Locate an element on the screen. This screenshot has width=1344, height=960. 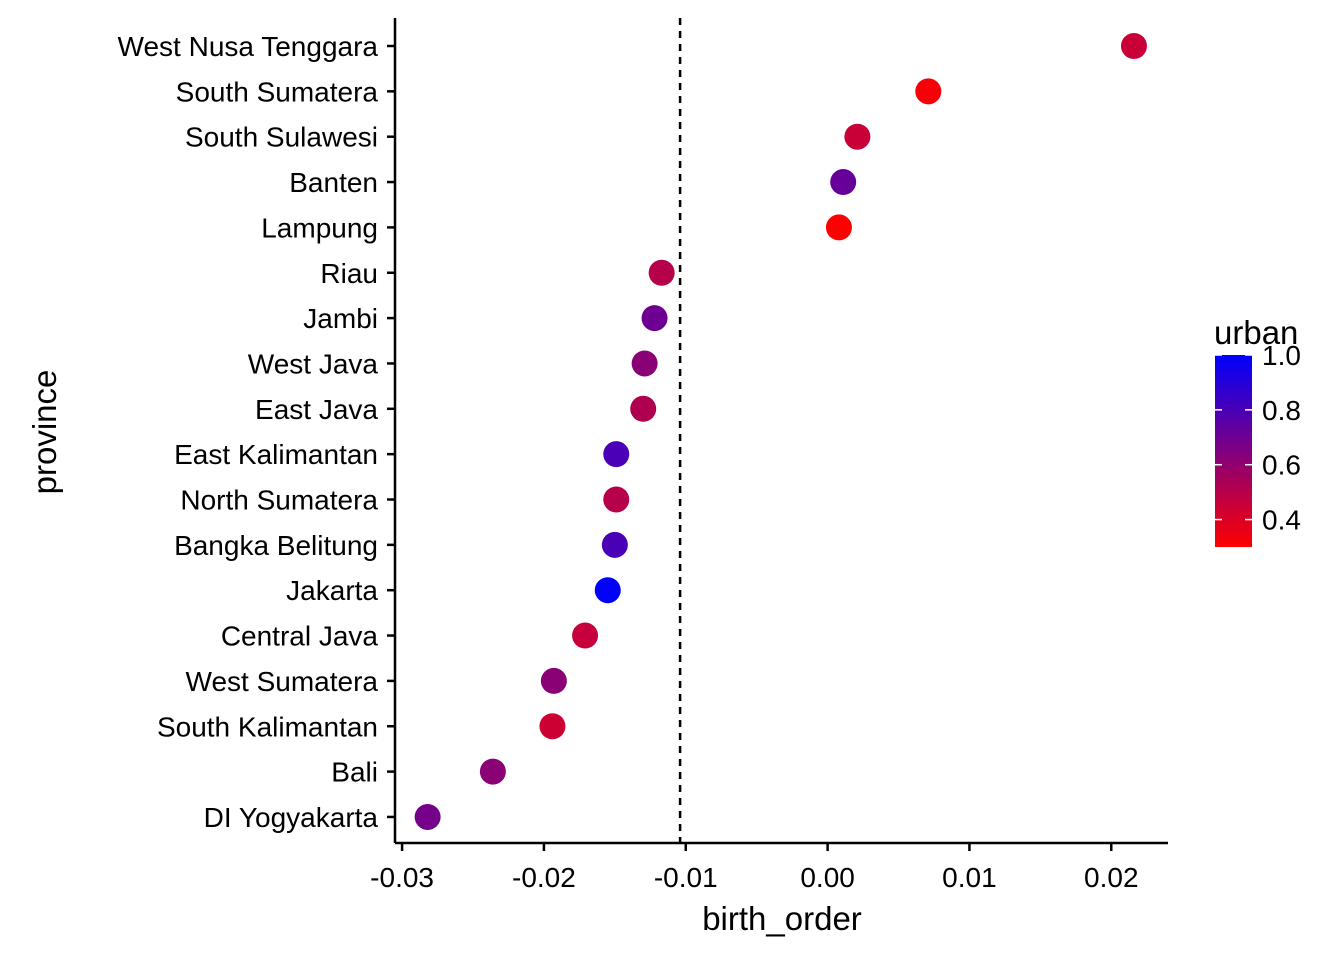
y-tick-label: South Sulawesi is located at coordinates (281, 137).